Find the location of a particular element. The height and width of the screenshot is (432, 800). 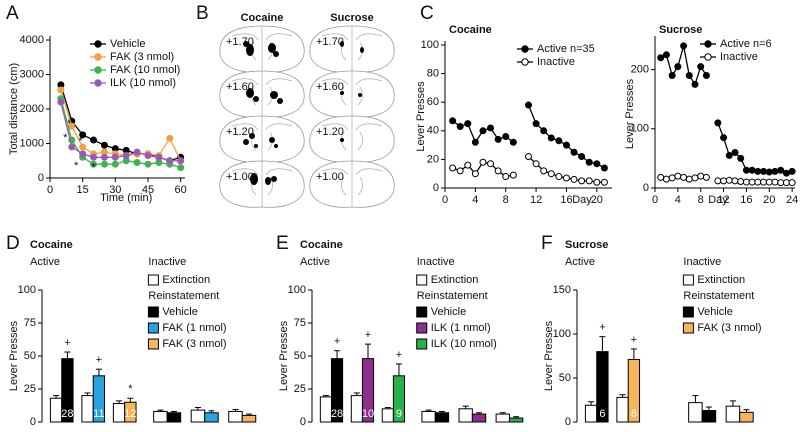

legend-label: FAK (10 nmol) is located at coordinates (145, 70).